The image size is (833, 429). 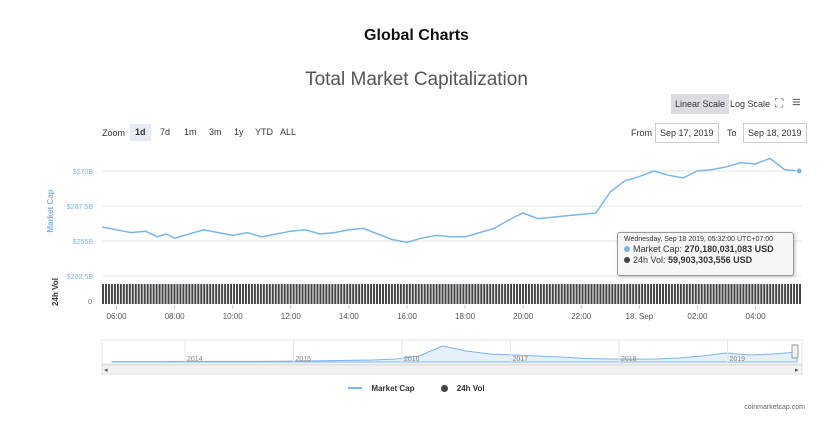 I want to click on navigator-scrollbar, so click(x=452, y=369).